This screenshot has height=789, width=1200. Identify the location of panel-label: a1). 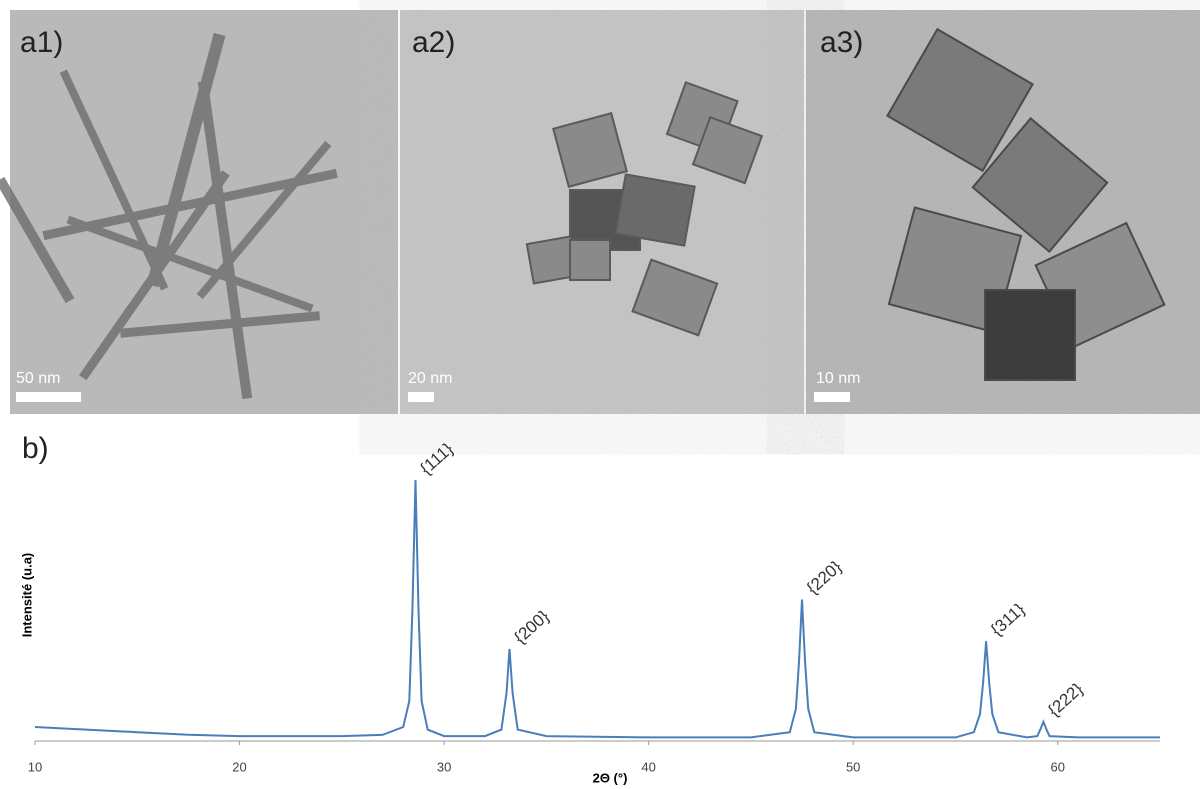
(41, 42).